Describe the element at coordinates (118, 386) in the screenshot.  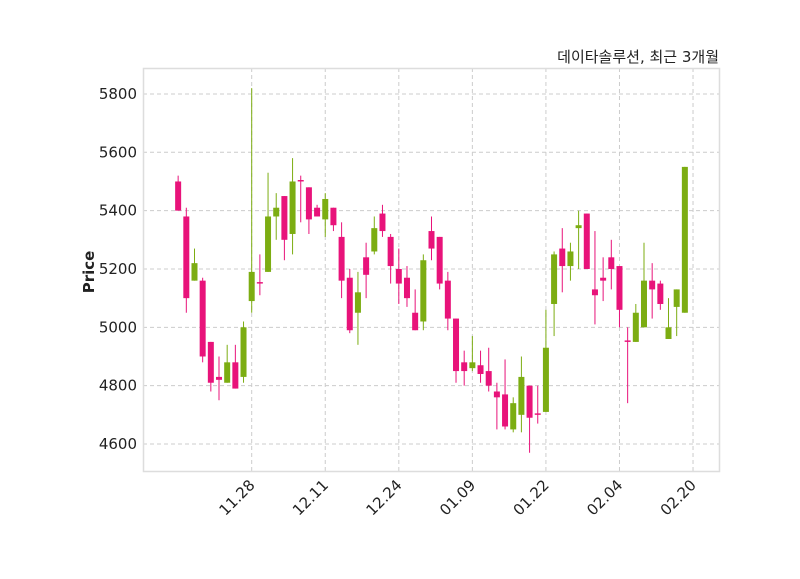
I see `y-tick-label: 4800` at that location.